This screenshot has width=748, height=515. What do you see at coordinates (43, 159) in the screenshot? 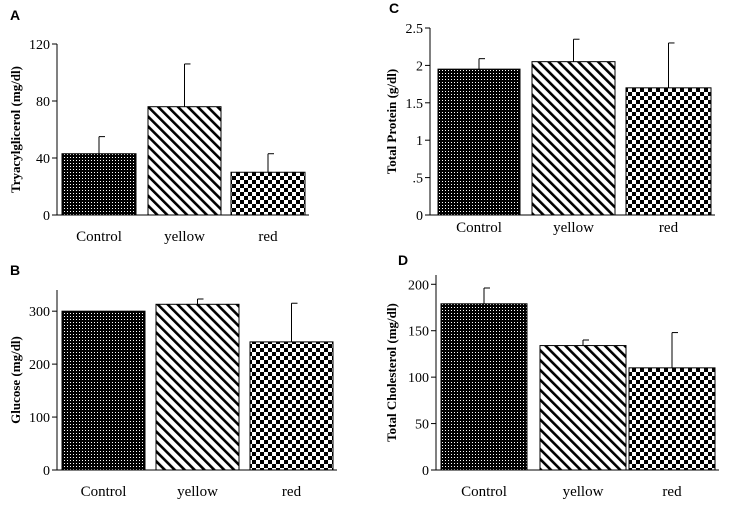
I see `y-tick-label: 40` at bounding box center [43, 159].